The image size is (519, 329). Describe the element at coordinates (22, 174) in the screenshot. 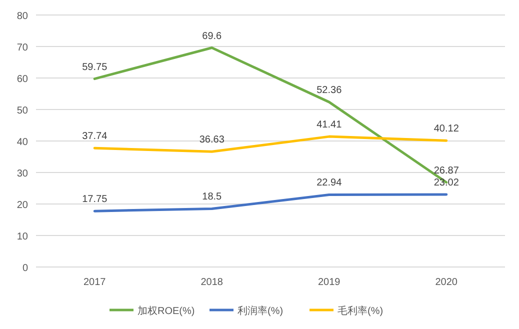

I see `y-tick-label: 30` at that location.